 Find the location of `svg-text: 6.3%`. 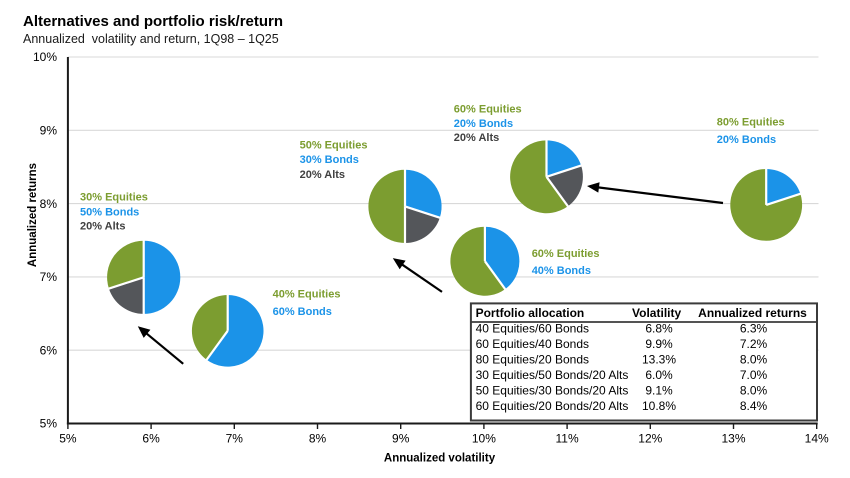

svg-text: 6.3% is located at coordinates (754, 328).